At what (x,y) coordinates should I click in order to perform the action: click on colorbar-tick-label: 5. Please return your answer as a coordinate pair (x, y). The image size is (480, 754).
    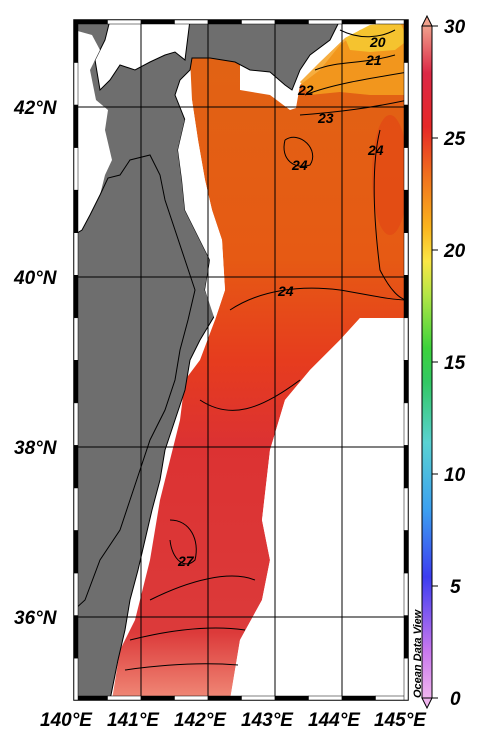
    Looking at the image, I should click on (455, 587).